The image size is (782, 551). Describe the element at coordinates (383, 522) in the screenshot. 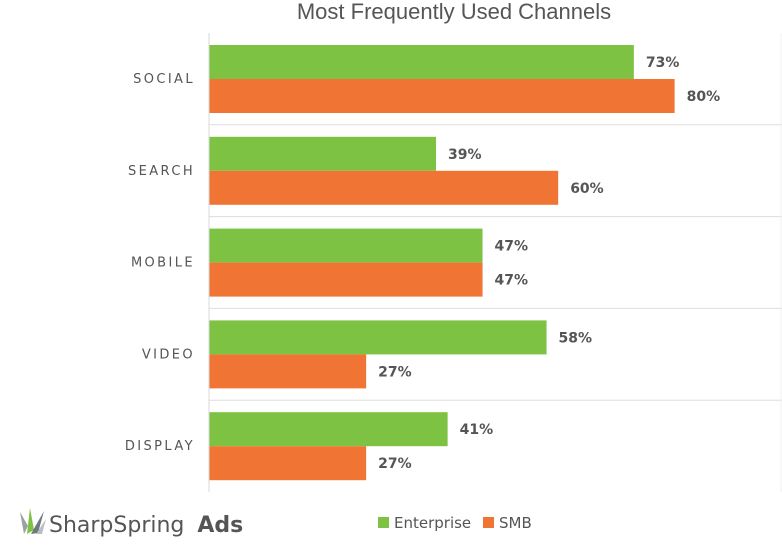

I see `legend-swatch-enterprise` at that location.